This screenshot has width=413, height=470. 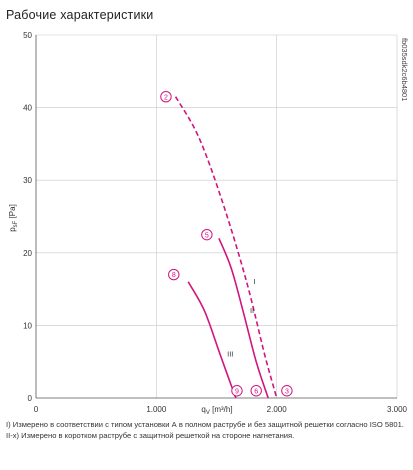 What do you see at coordinates (397, 409) in the screenshot?
I see `x-tick-label: 3.000` at bounding box center [397, 409].